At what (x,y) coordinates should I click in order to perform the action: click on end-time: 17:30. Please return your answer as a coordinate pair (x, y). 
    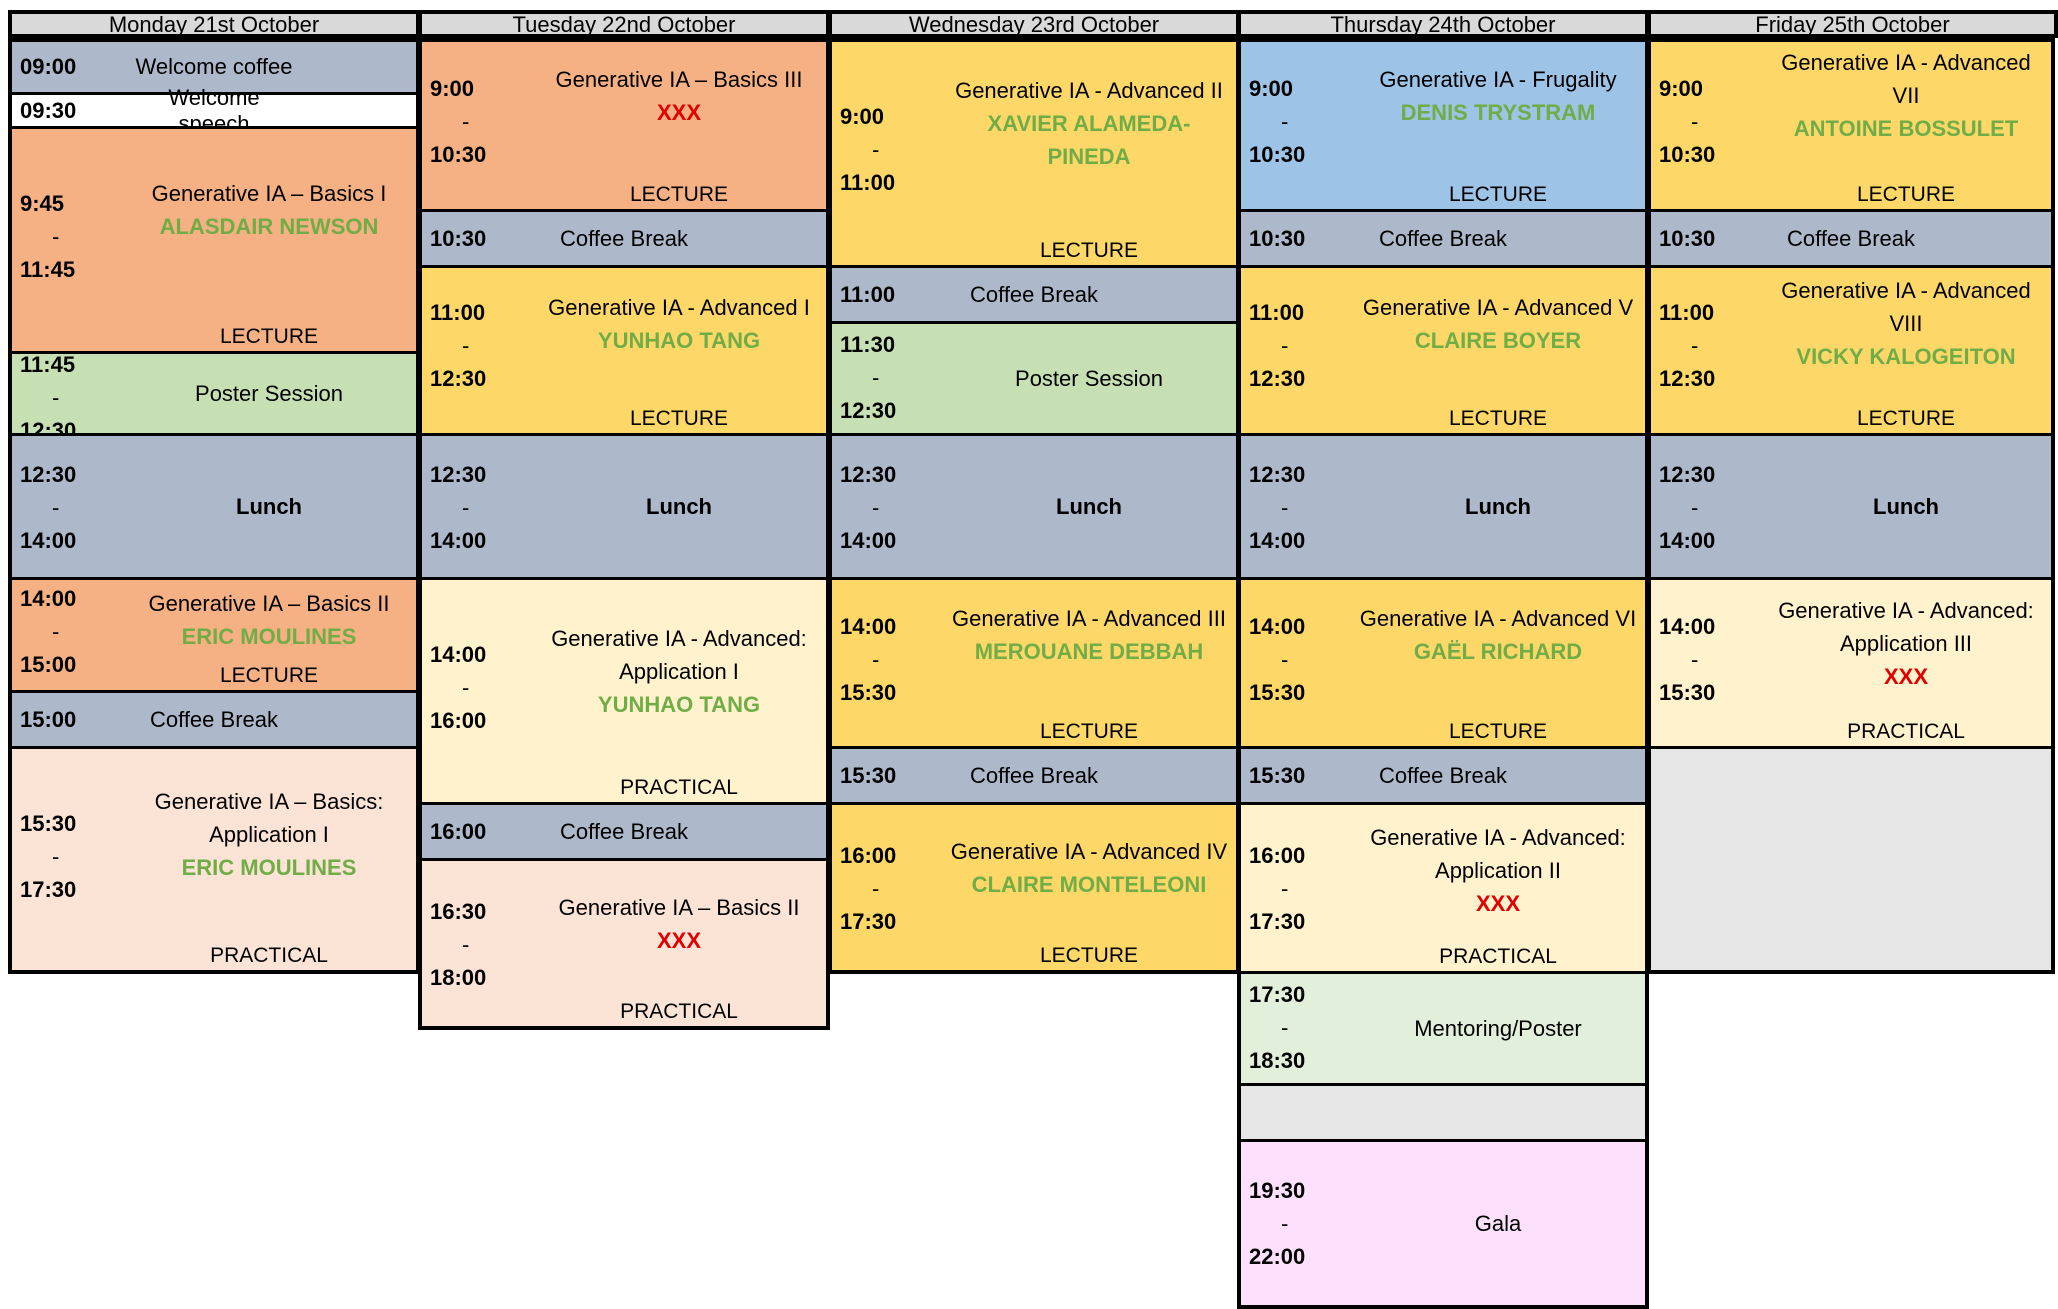
    Looking at the image, I should click on (868, 921).